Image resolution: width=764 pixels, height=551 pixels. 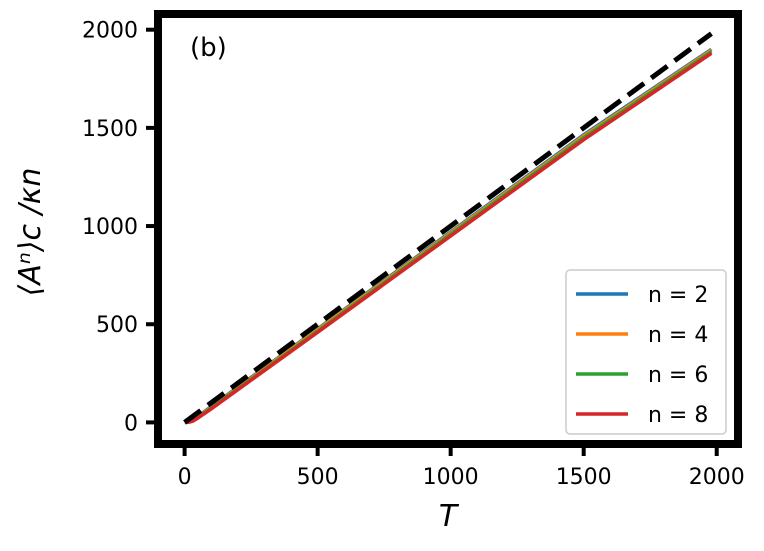 I want to click on legend: n = 2 n = 4 n = 6 n = 8, so click(x=646, y=352).